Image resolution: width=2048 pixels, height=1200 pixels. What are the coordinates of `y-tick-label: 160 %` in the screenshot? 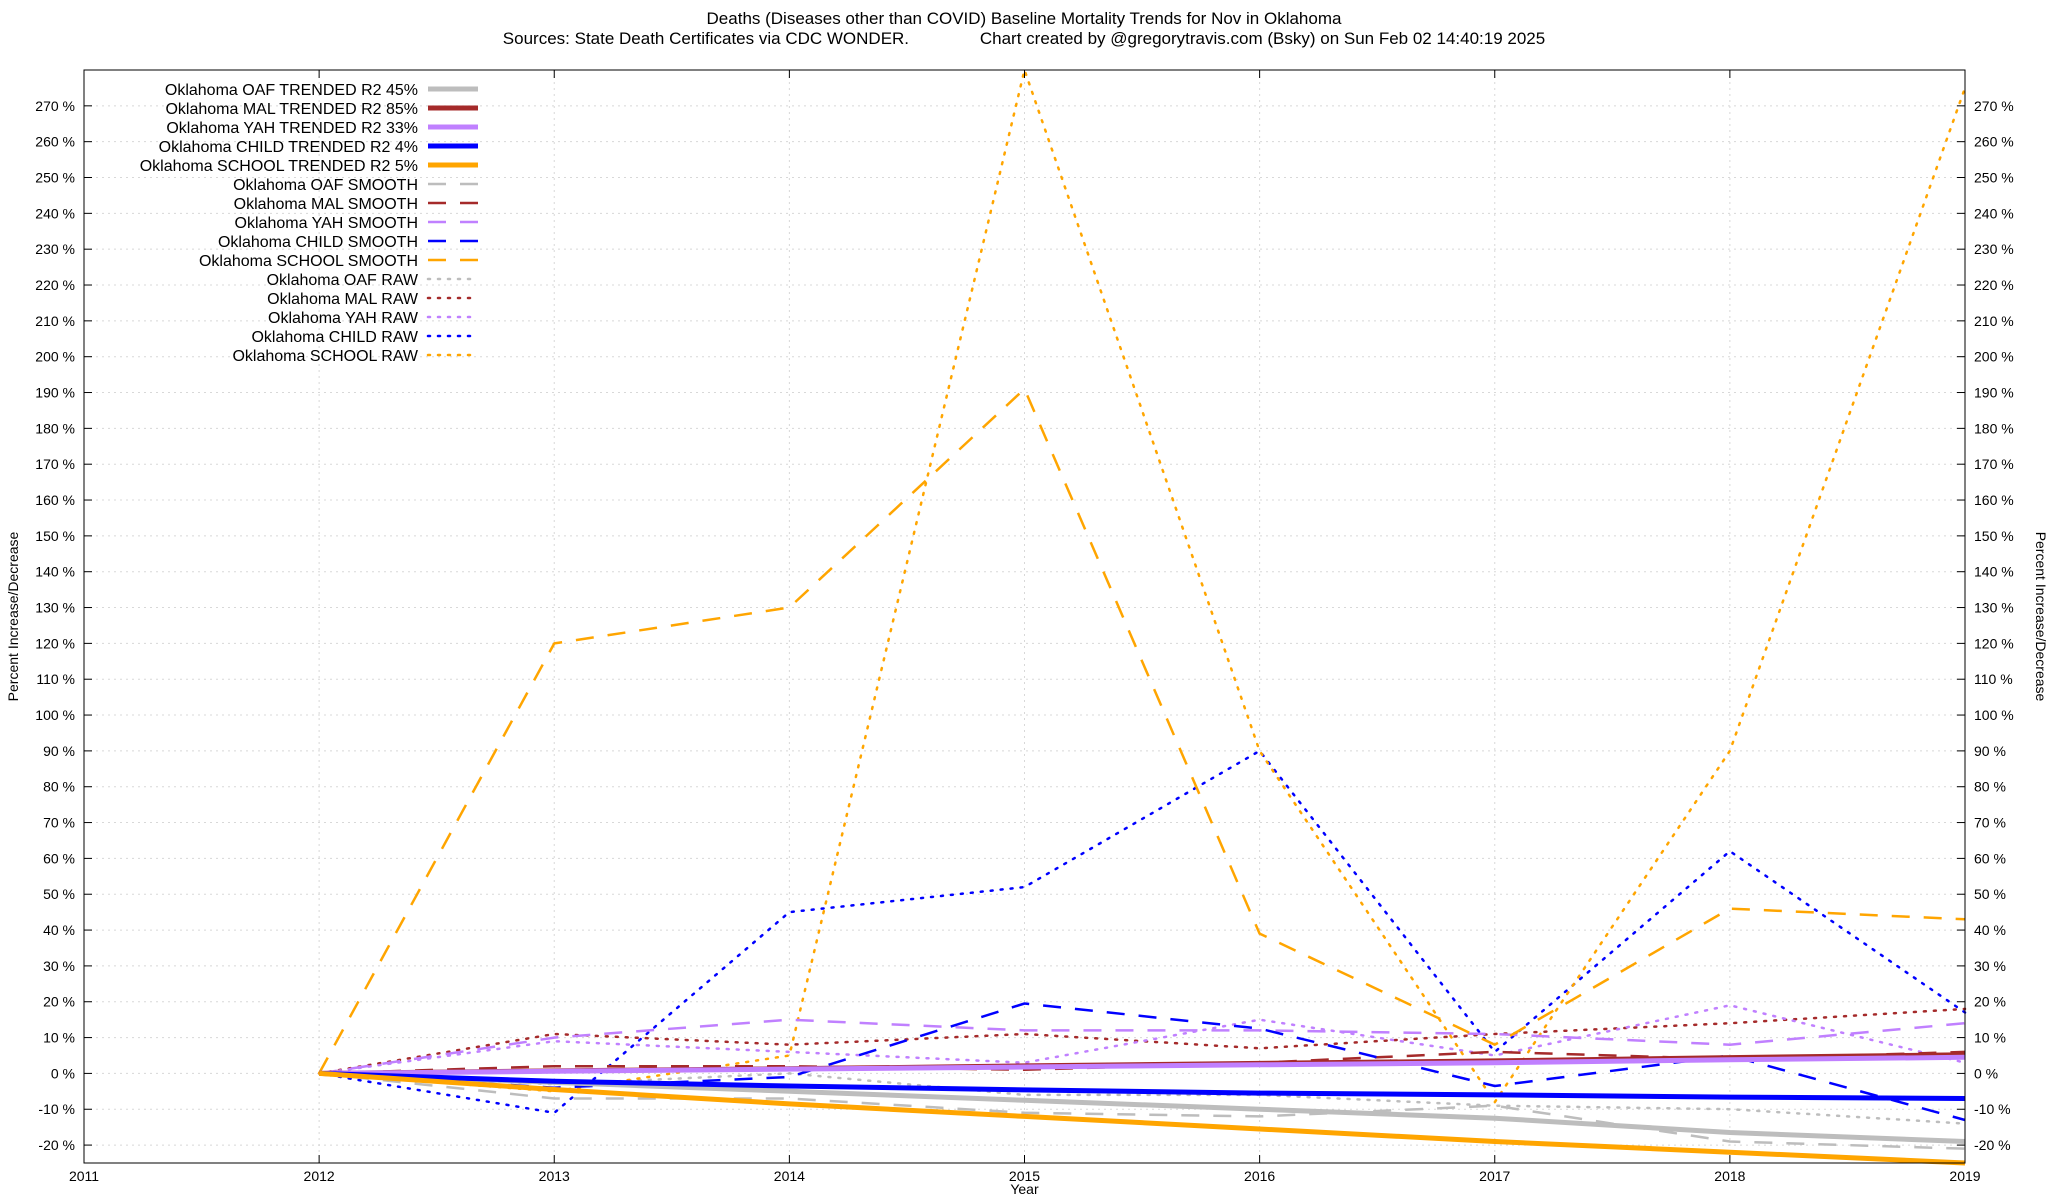 It's located at (55, 500).